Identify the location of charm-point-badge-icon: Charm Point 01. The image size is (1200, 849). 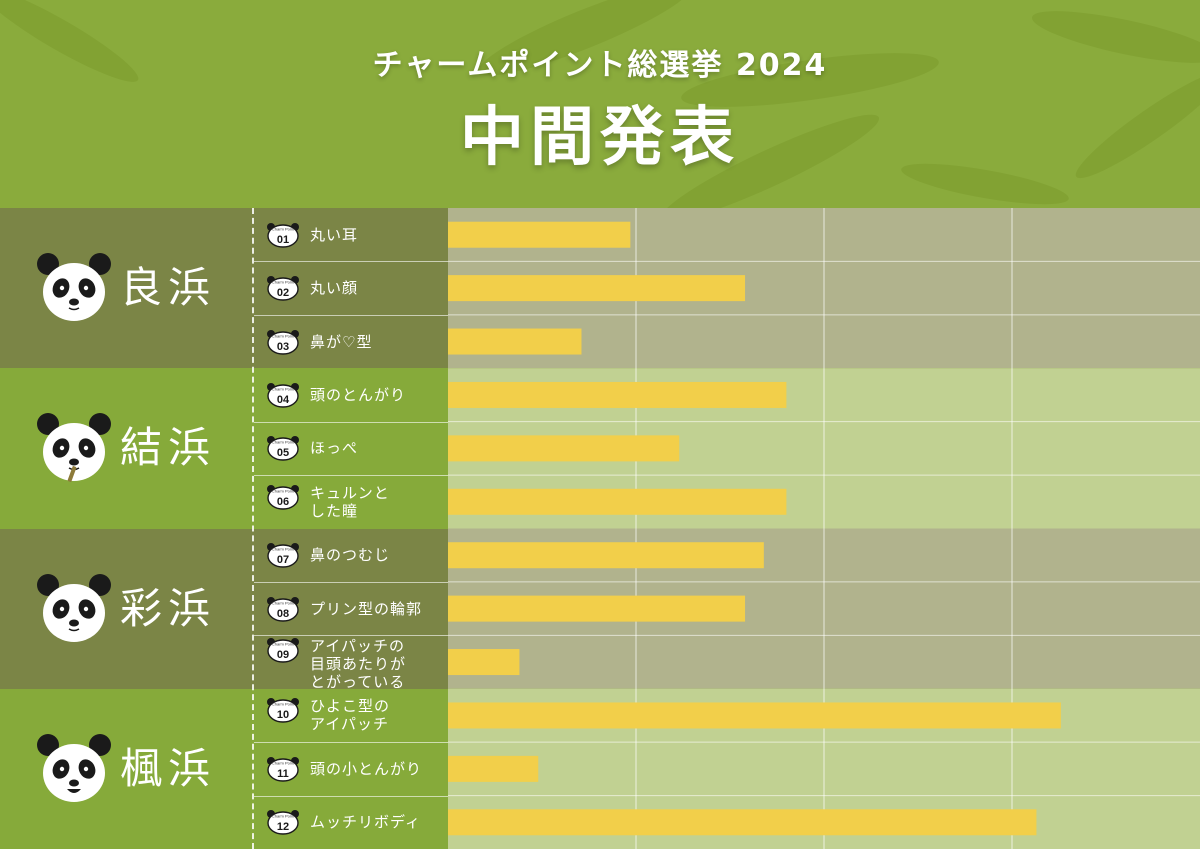
(283, 235).